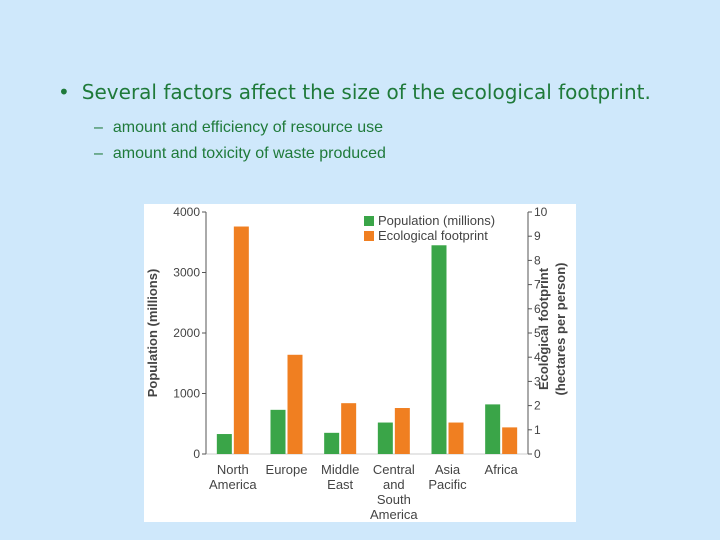  Describe the element at coordinates (196, 454) in the screenshot. I see `left-tick-label: 0` at that location.